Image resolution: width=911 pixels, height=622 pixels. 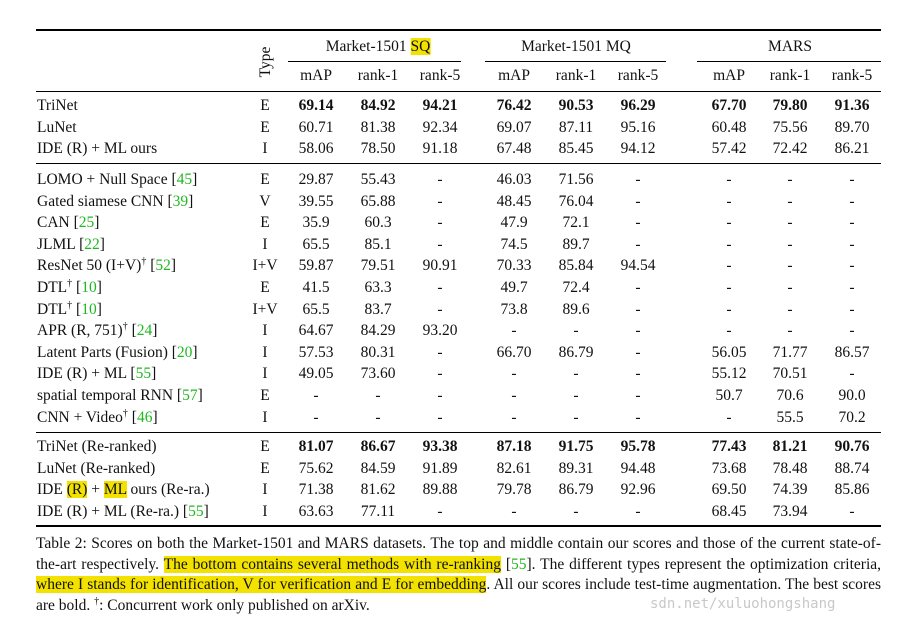 What do you see at coordinates (378, 352) in the screenshot?
I see `score-cell: 80.31` at bounding box center [378, 352].